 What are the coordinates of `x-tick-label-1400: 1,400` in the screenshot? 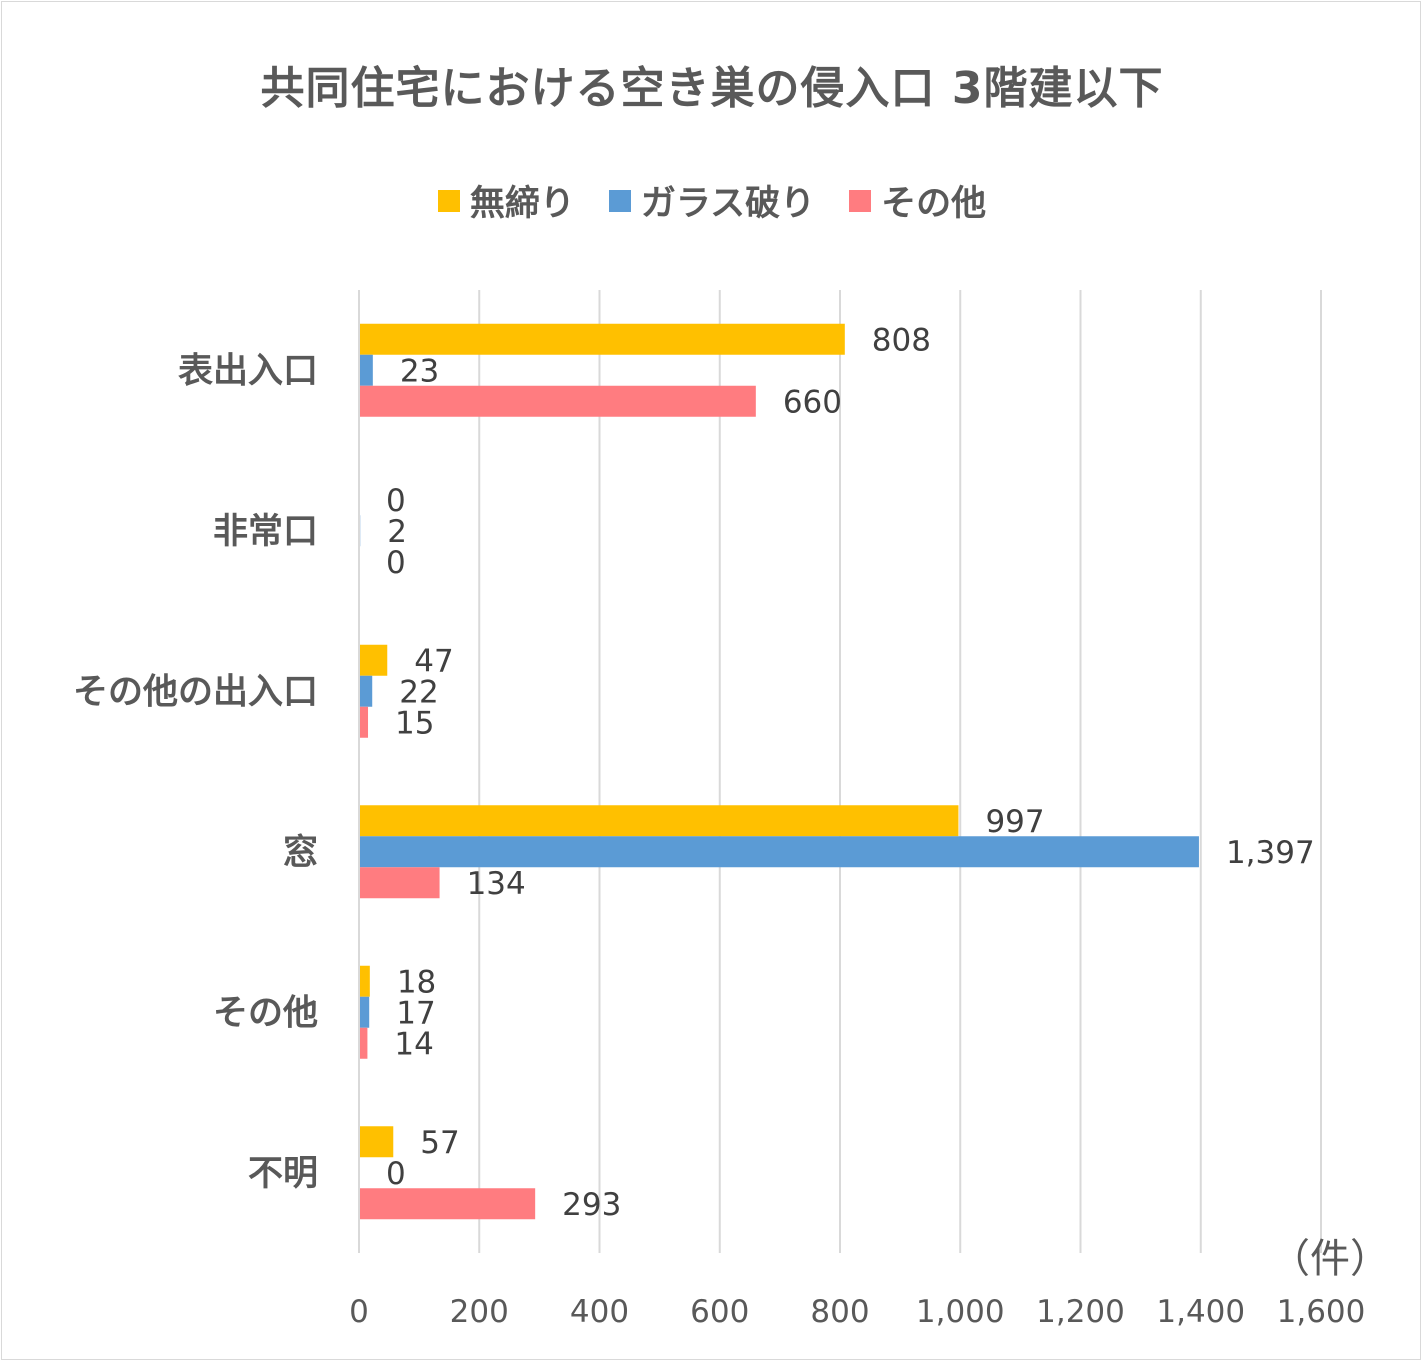 It's located at (1200, 1312).